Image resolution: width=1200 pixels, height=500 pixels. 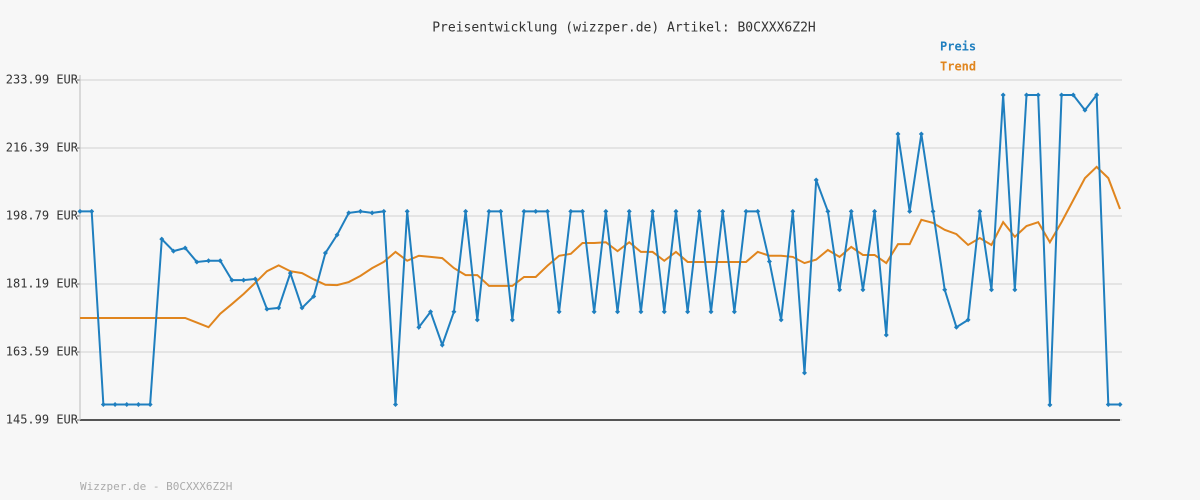 I want to click on y-tick-label: 198.79 EUR, so click(x=42, y=216).